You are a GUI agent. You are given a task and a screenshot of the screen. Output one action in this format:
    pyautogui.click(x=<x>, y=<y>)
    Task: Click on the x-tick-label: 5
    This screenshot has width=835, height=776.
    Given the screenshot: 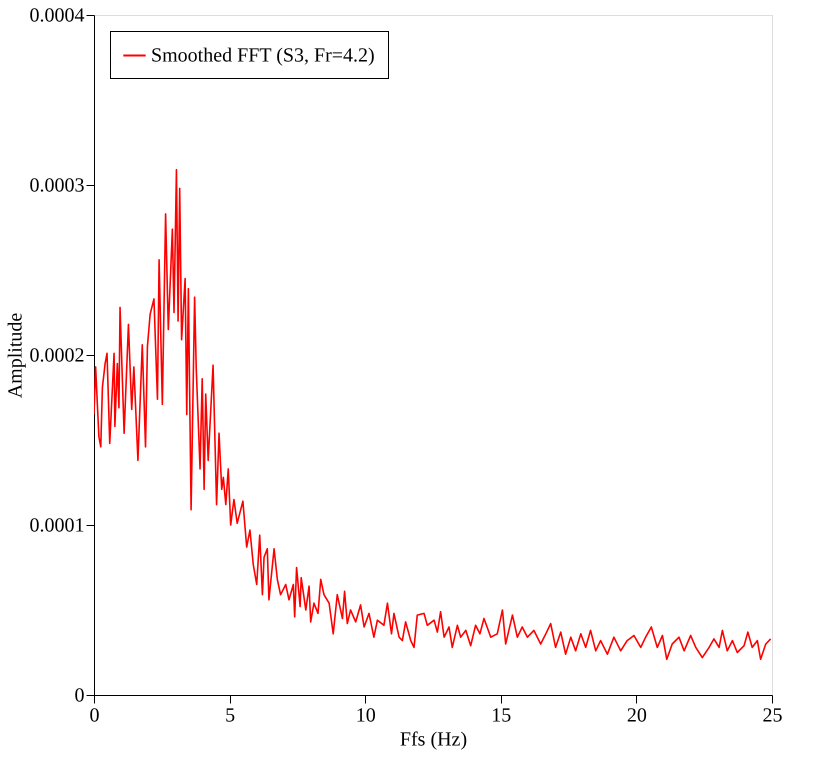 What is the action you would take?
    pyautogui.click(x=230, y=715)
    